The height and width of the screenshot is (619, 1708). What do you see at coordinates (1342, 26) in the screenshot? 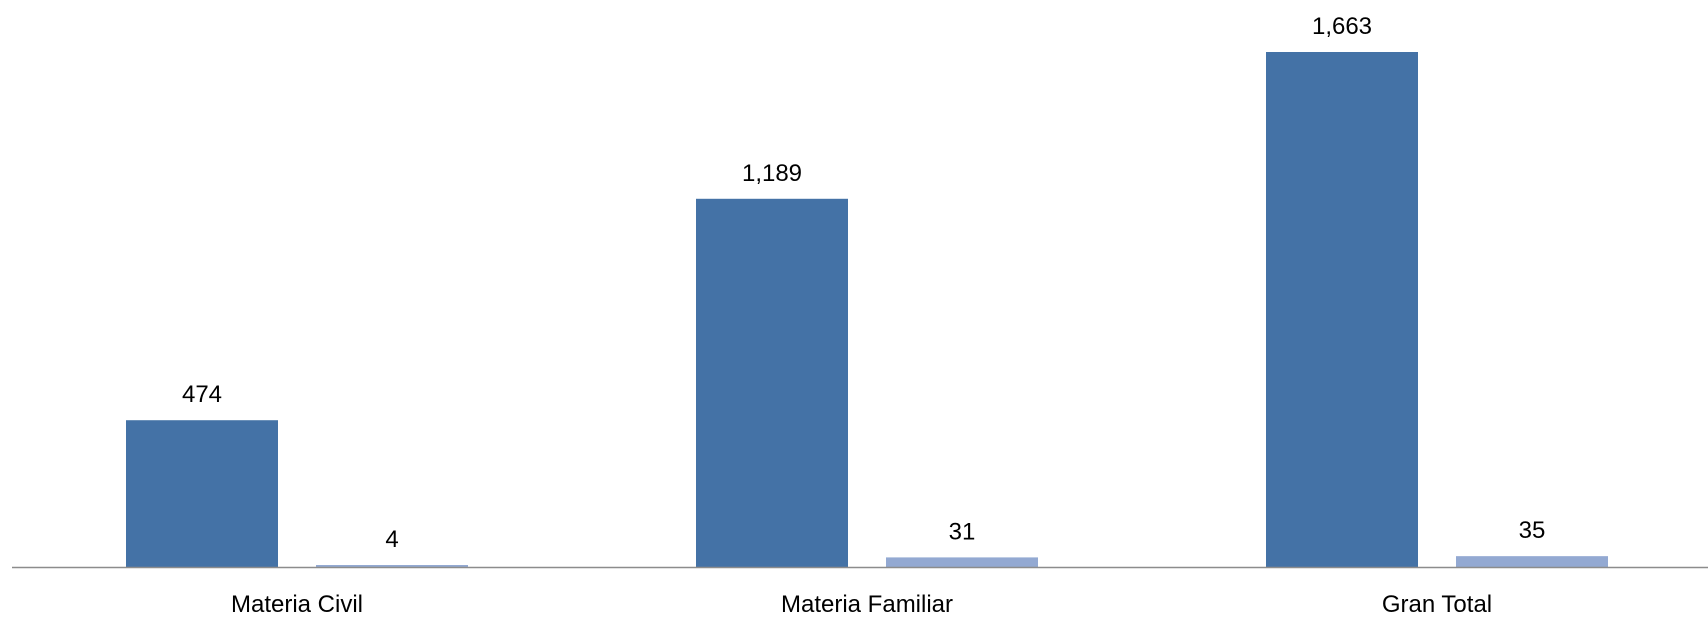
I see `data-label-gran-total-series-1: 1,663` at bounding box center [1342, 26].